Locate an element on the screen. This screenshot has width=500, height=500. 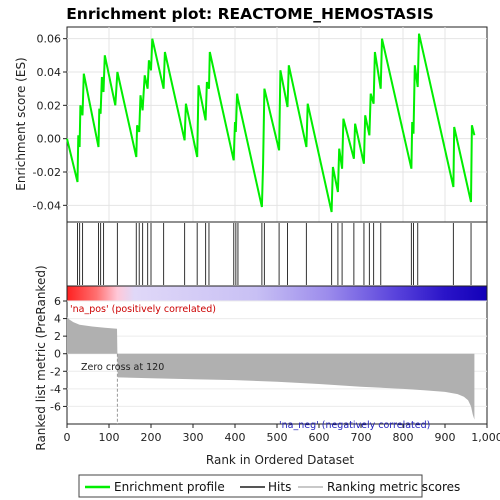
x-tick-label: 1,000 is located at coordinates (485, 437).